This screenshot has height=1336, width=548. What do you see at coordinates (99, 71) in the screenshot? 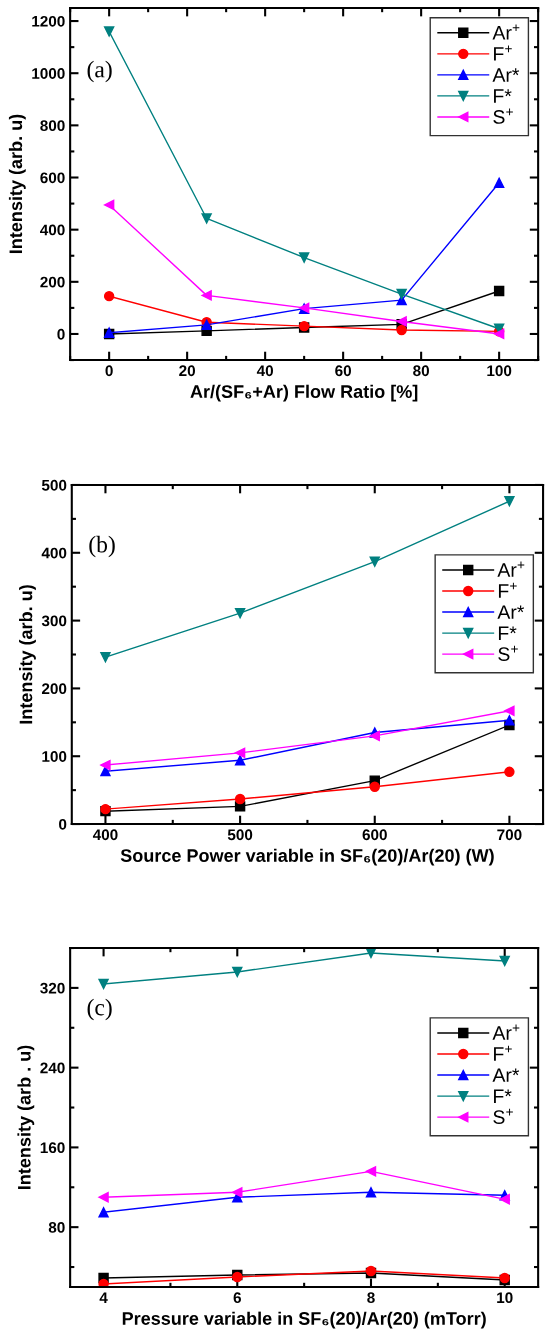
I see `annotation: (a)` at bounding box center [99, 71].